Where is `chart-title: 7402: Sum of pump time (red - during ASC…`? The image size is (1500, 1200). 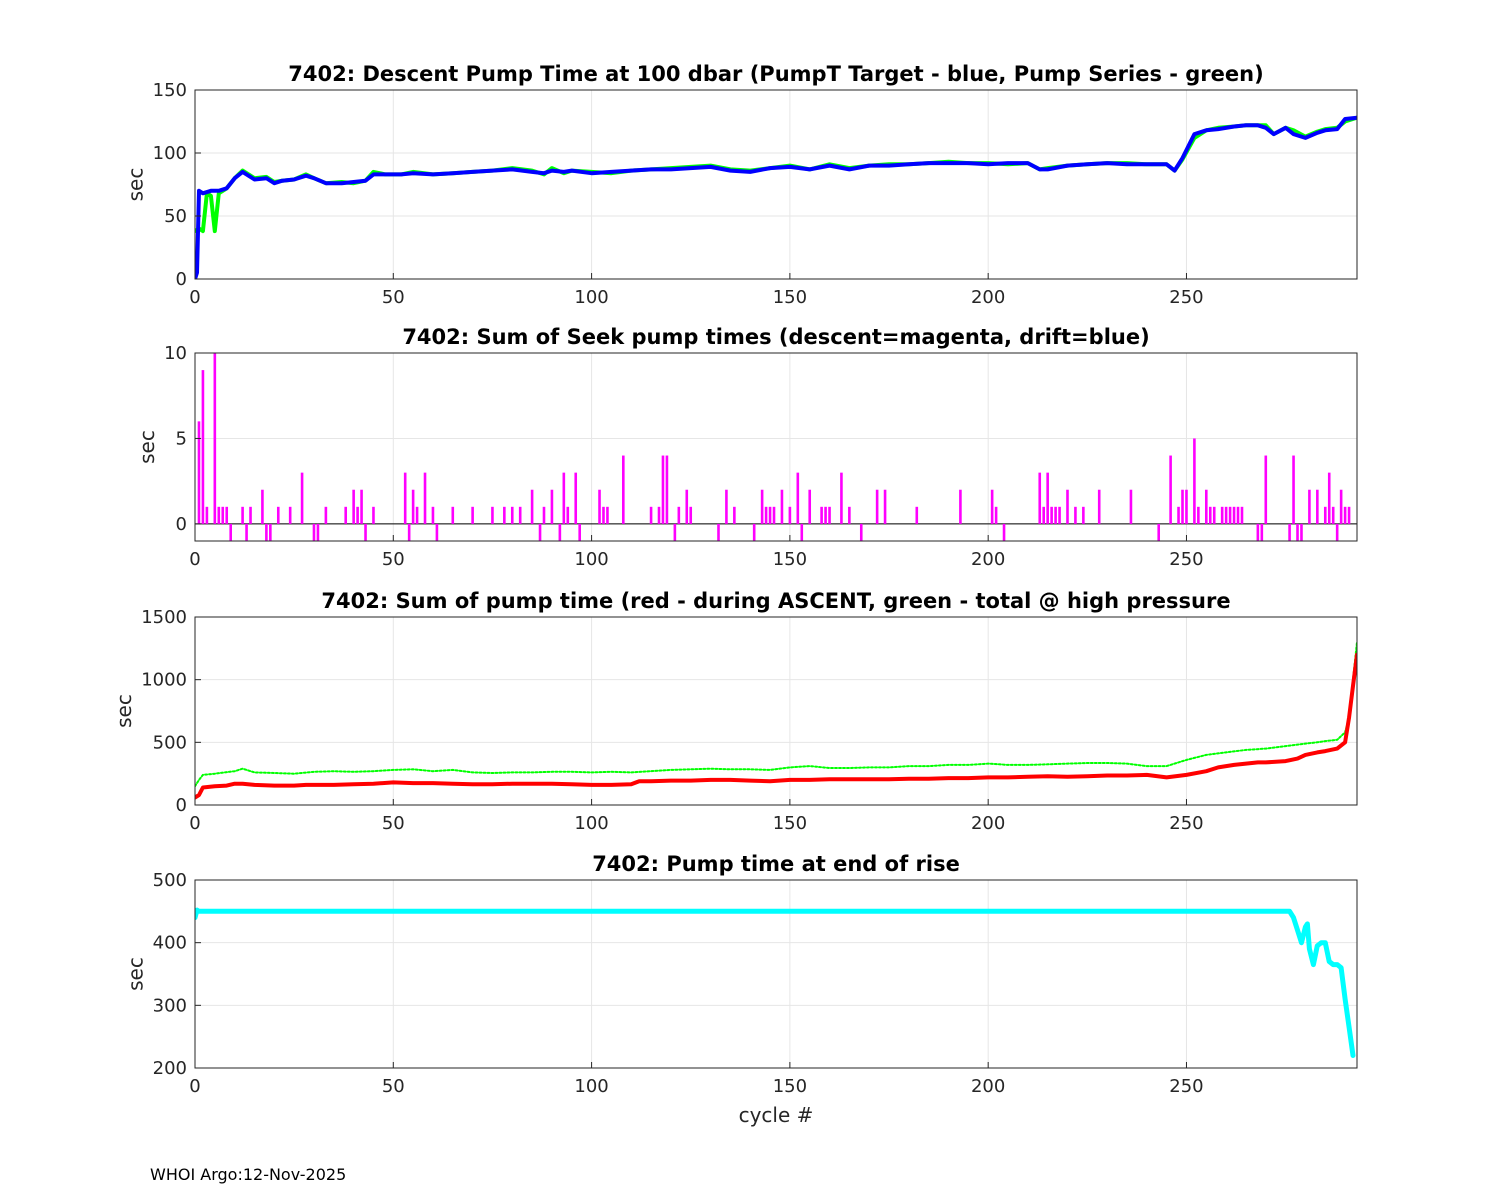 chart-title: 7402: Sum of pump time (red - during ASC… is located at coordinates (775, 601).